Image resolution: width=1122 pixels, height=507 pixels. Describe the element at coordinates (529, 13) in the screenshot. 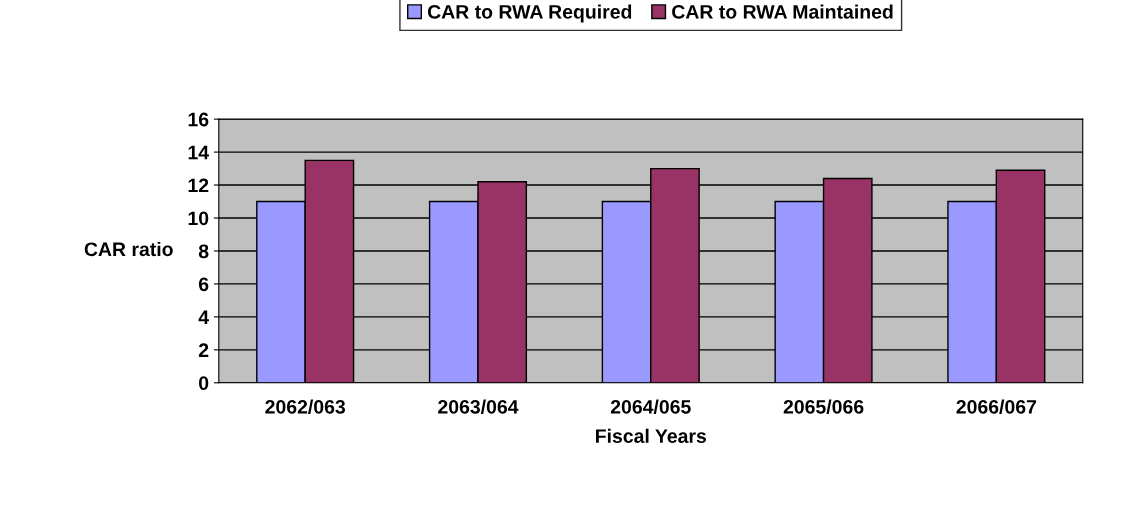

I see `legend-label: CAR to RWA Required` at that location.